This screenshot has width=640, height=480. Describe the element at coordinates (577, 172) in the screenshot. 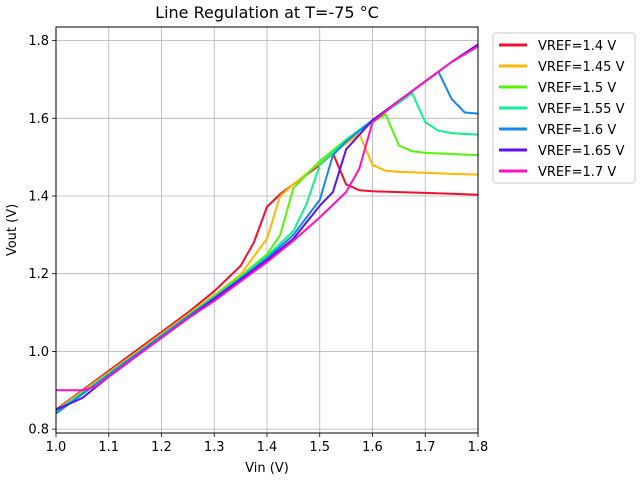

I see `legend-label: VREF=1.7 V` at that location.